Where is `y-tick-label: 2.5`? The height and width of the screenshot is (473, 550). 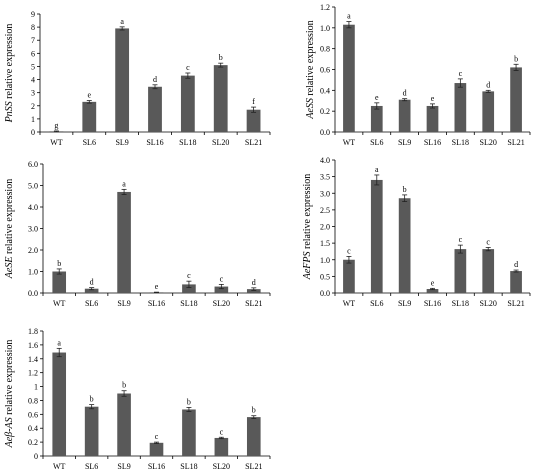 y-tick-label: 2.5 is located at coordinates (325, 210).